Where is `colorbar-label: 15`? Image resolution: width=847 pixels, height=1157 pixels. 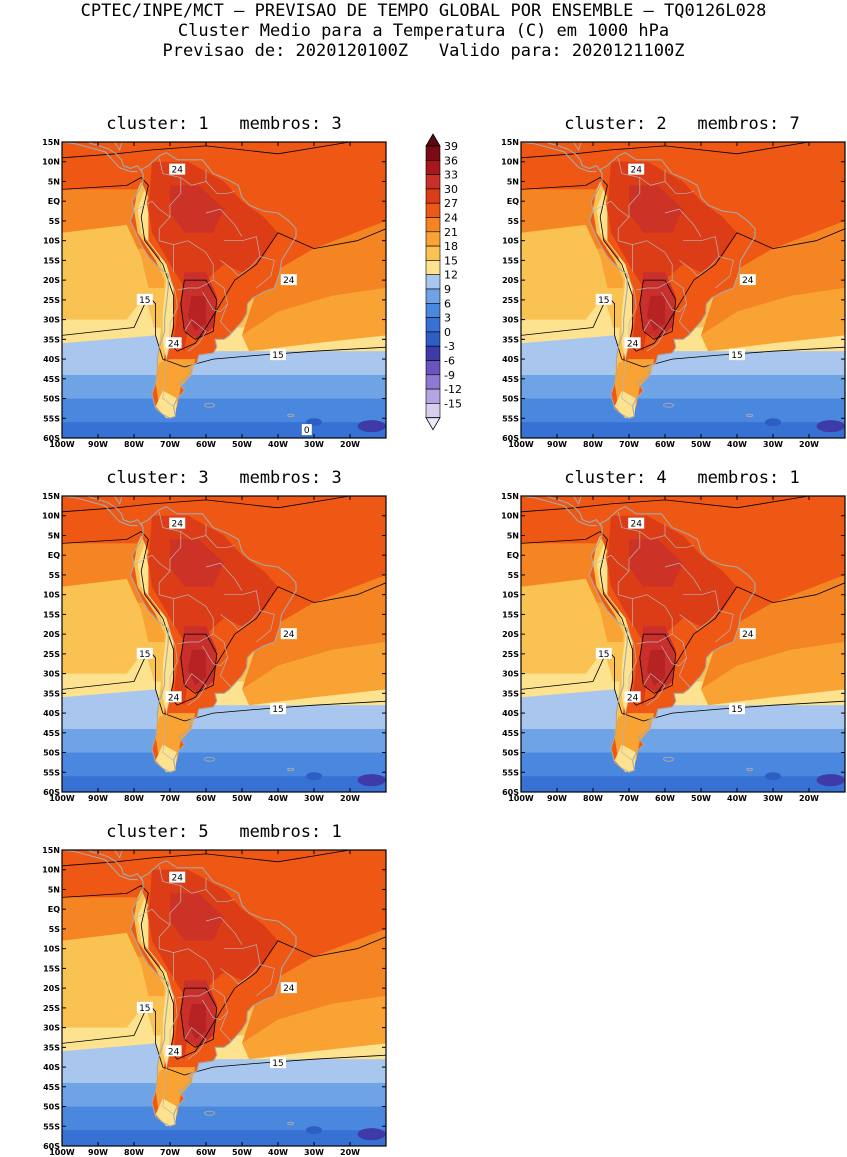
colorbar-label: 15 is located at coordinates (451, 260).